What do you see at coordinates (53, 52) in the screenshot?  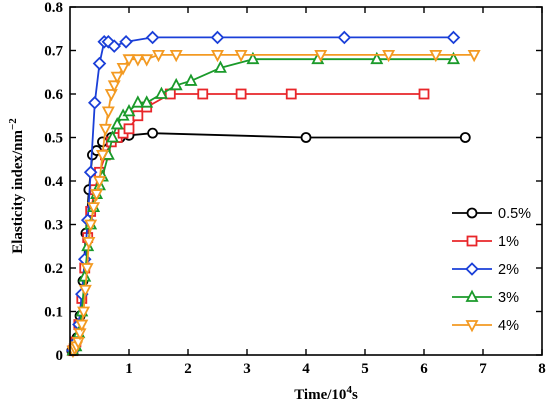 I see `y-tick-label: 0.7` at bounding box center [53, 52].